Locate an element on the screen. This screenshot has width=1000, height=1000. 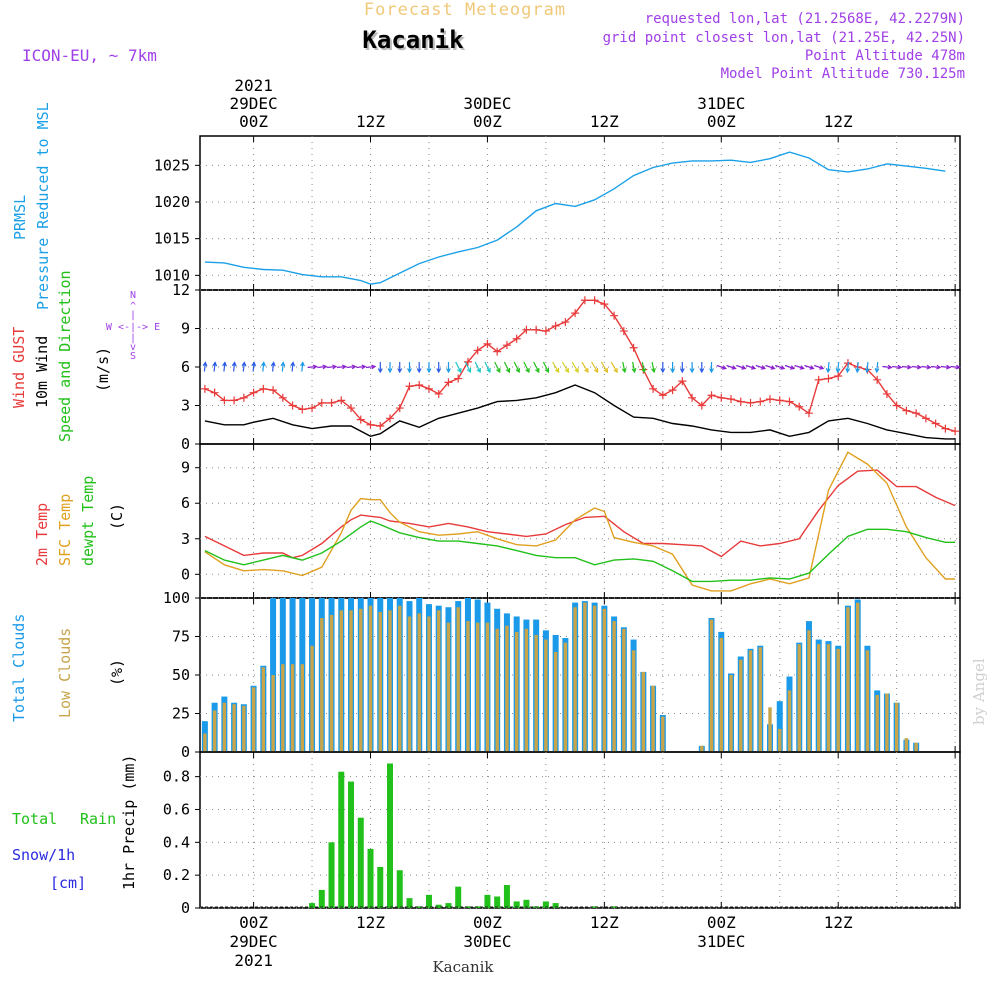
compass-bar-2: | is located at coordinates (133, 338).